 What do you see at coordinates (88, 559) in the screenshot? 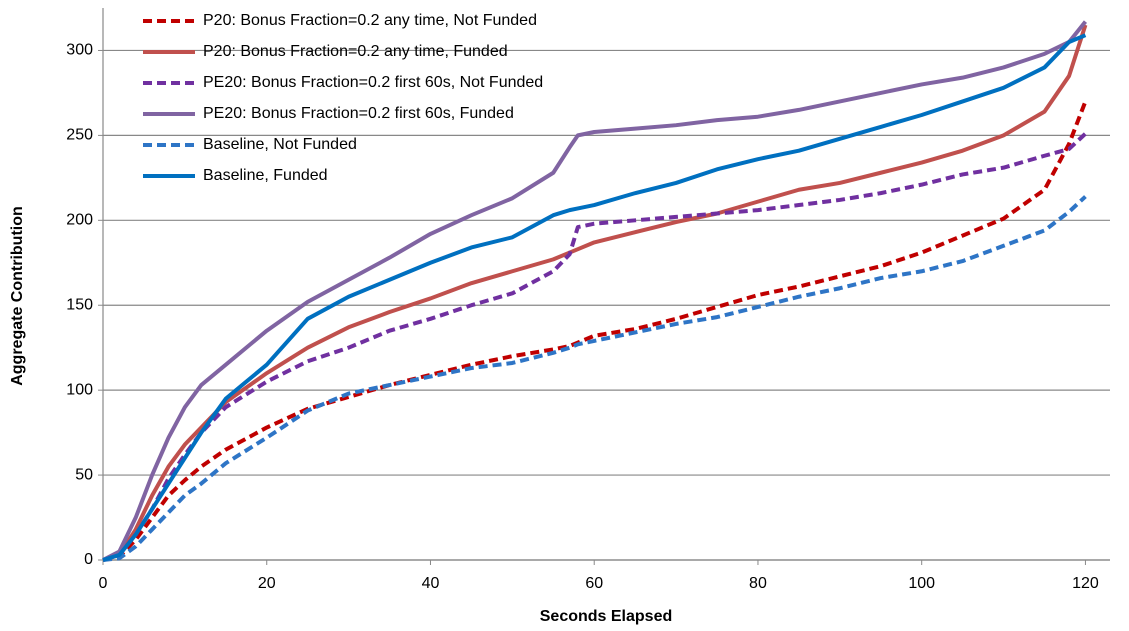
I see `y-tick-label: 0` at bounding box center [88, 559].